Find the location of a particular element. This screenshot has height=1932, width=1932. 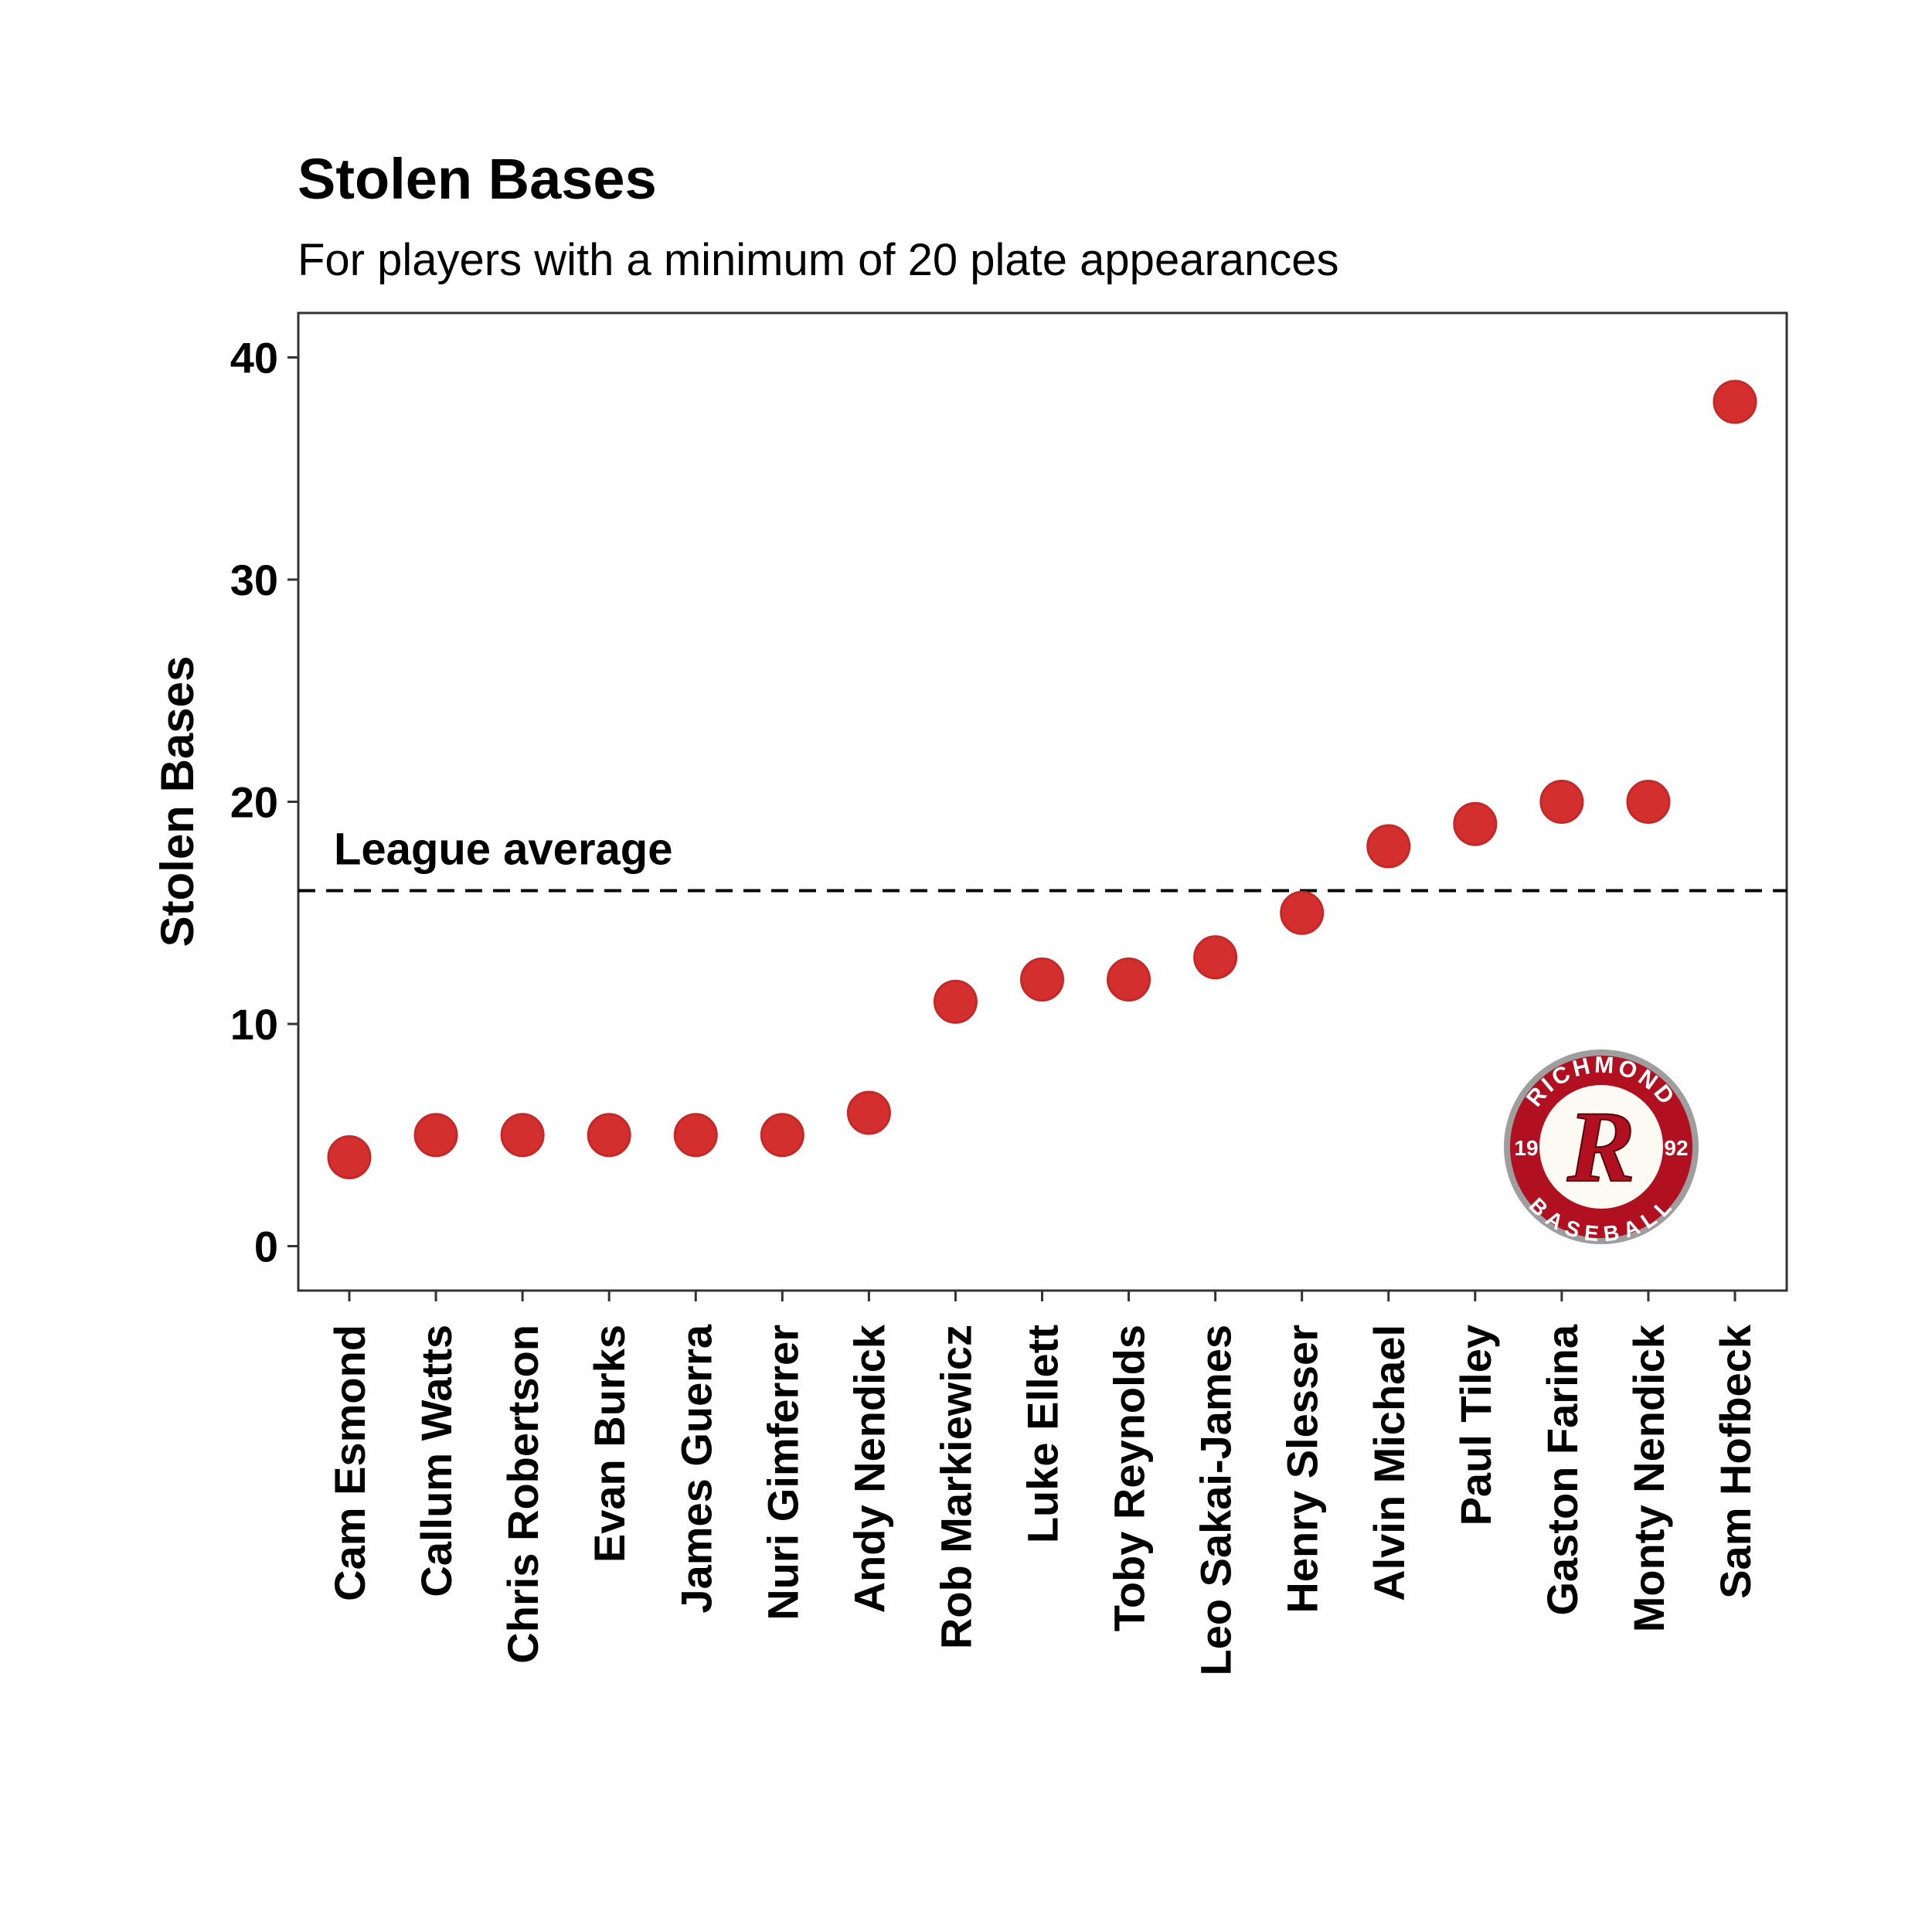

y-tick-label-3: 30 is located at coordinates (254, 580).